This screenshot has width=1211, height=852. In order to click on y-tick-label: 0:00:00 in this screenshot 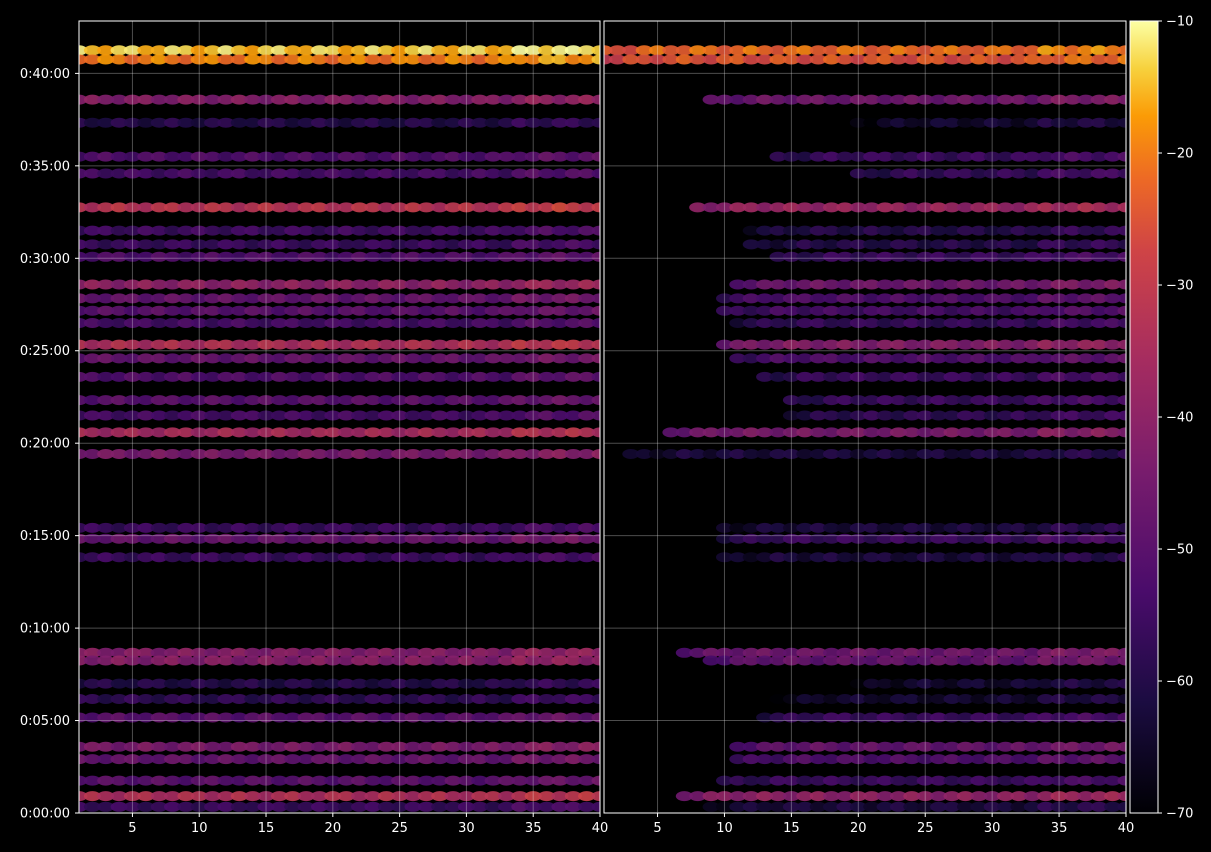, I will do `click(45, 814)`.